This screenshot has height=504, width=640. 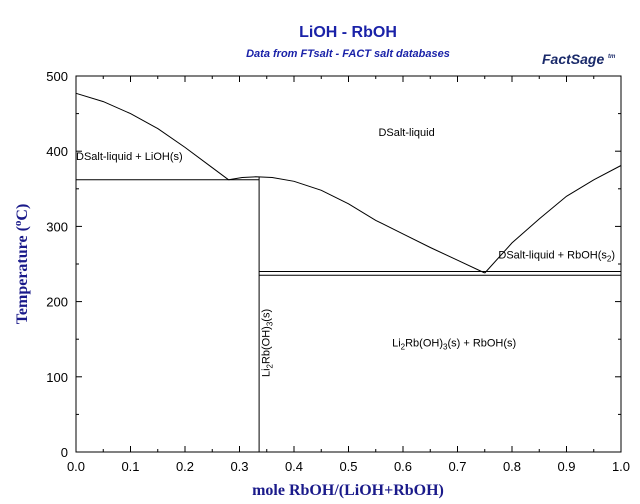 I want to click on y-tick-label: 100, so click(x=57, y=377).